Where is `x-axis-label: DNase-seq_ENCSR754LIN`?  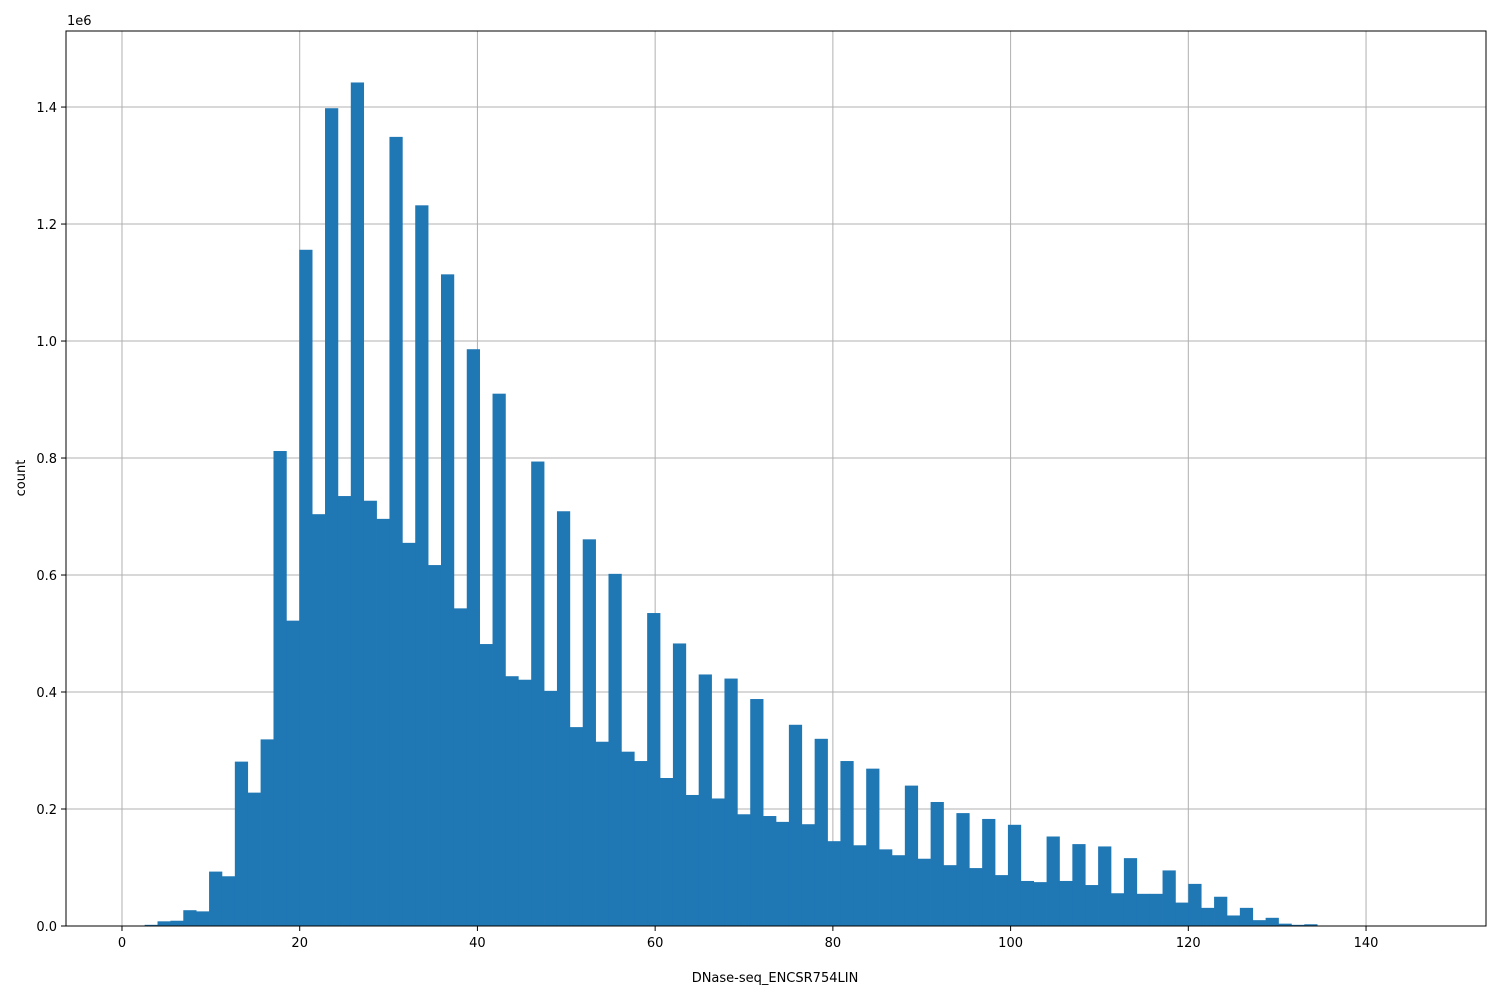
x-axis-label: DNase-seq_ENCSR754LIN is located at coordinates (775, 978).